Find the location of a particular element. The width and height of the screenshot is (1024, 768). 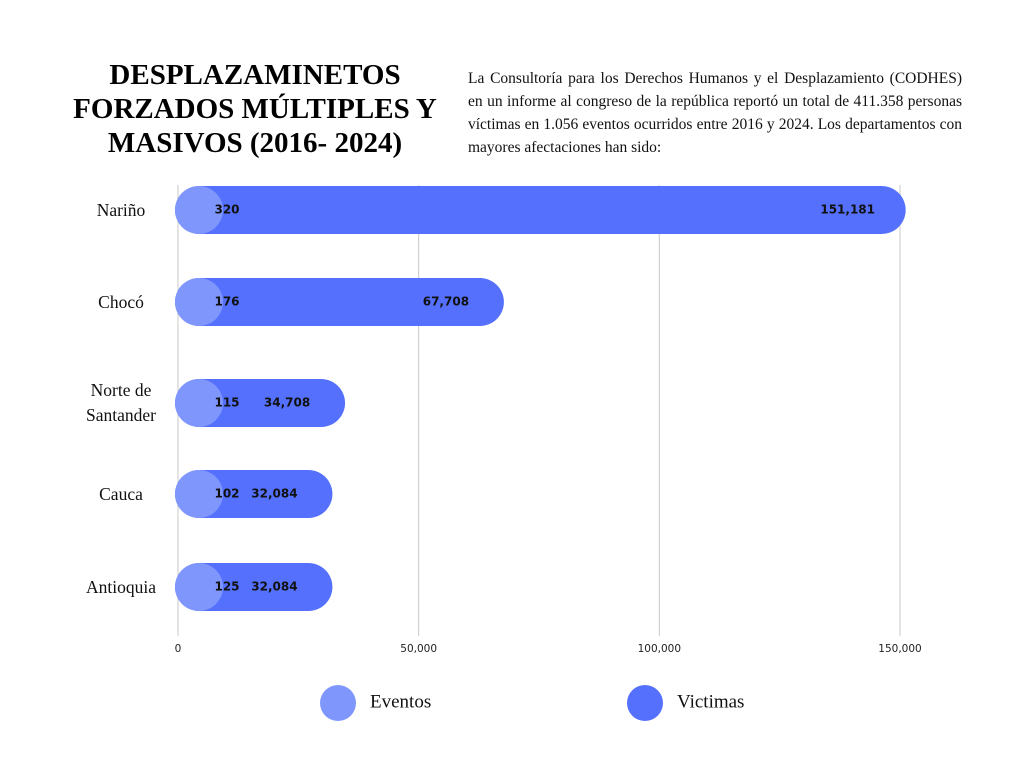

value-label: 34,708 is located at coordinates (287, 403).